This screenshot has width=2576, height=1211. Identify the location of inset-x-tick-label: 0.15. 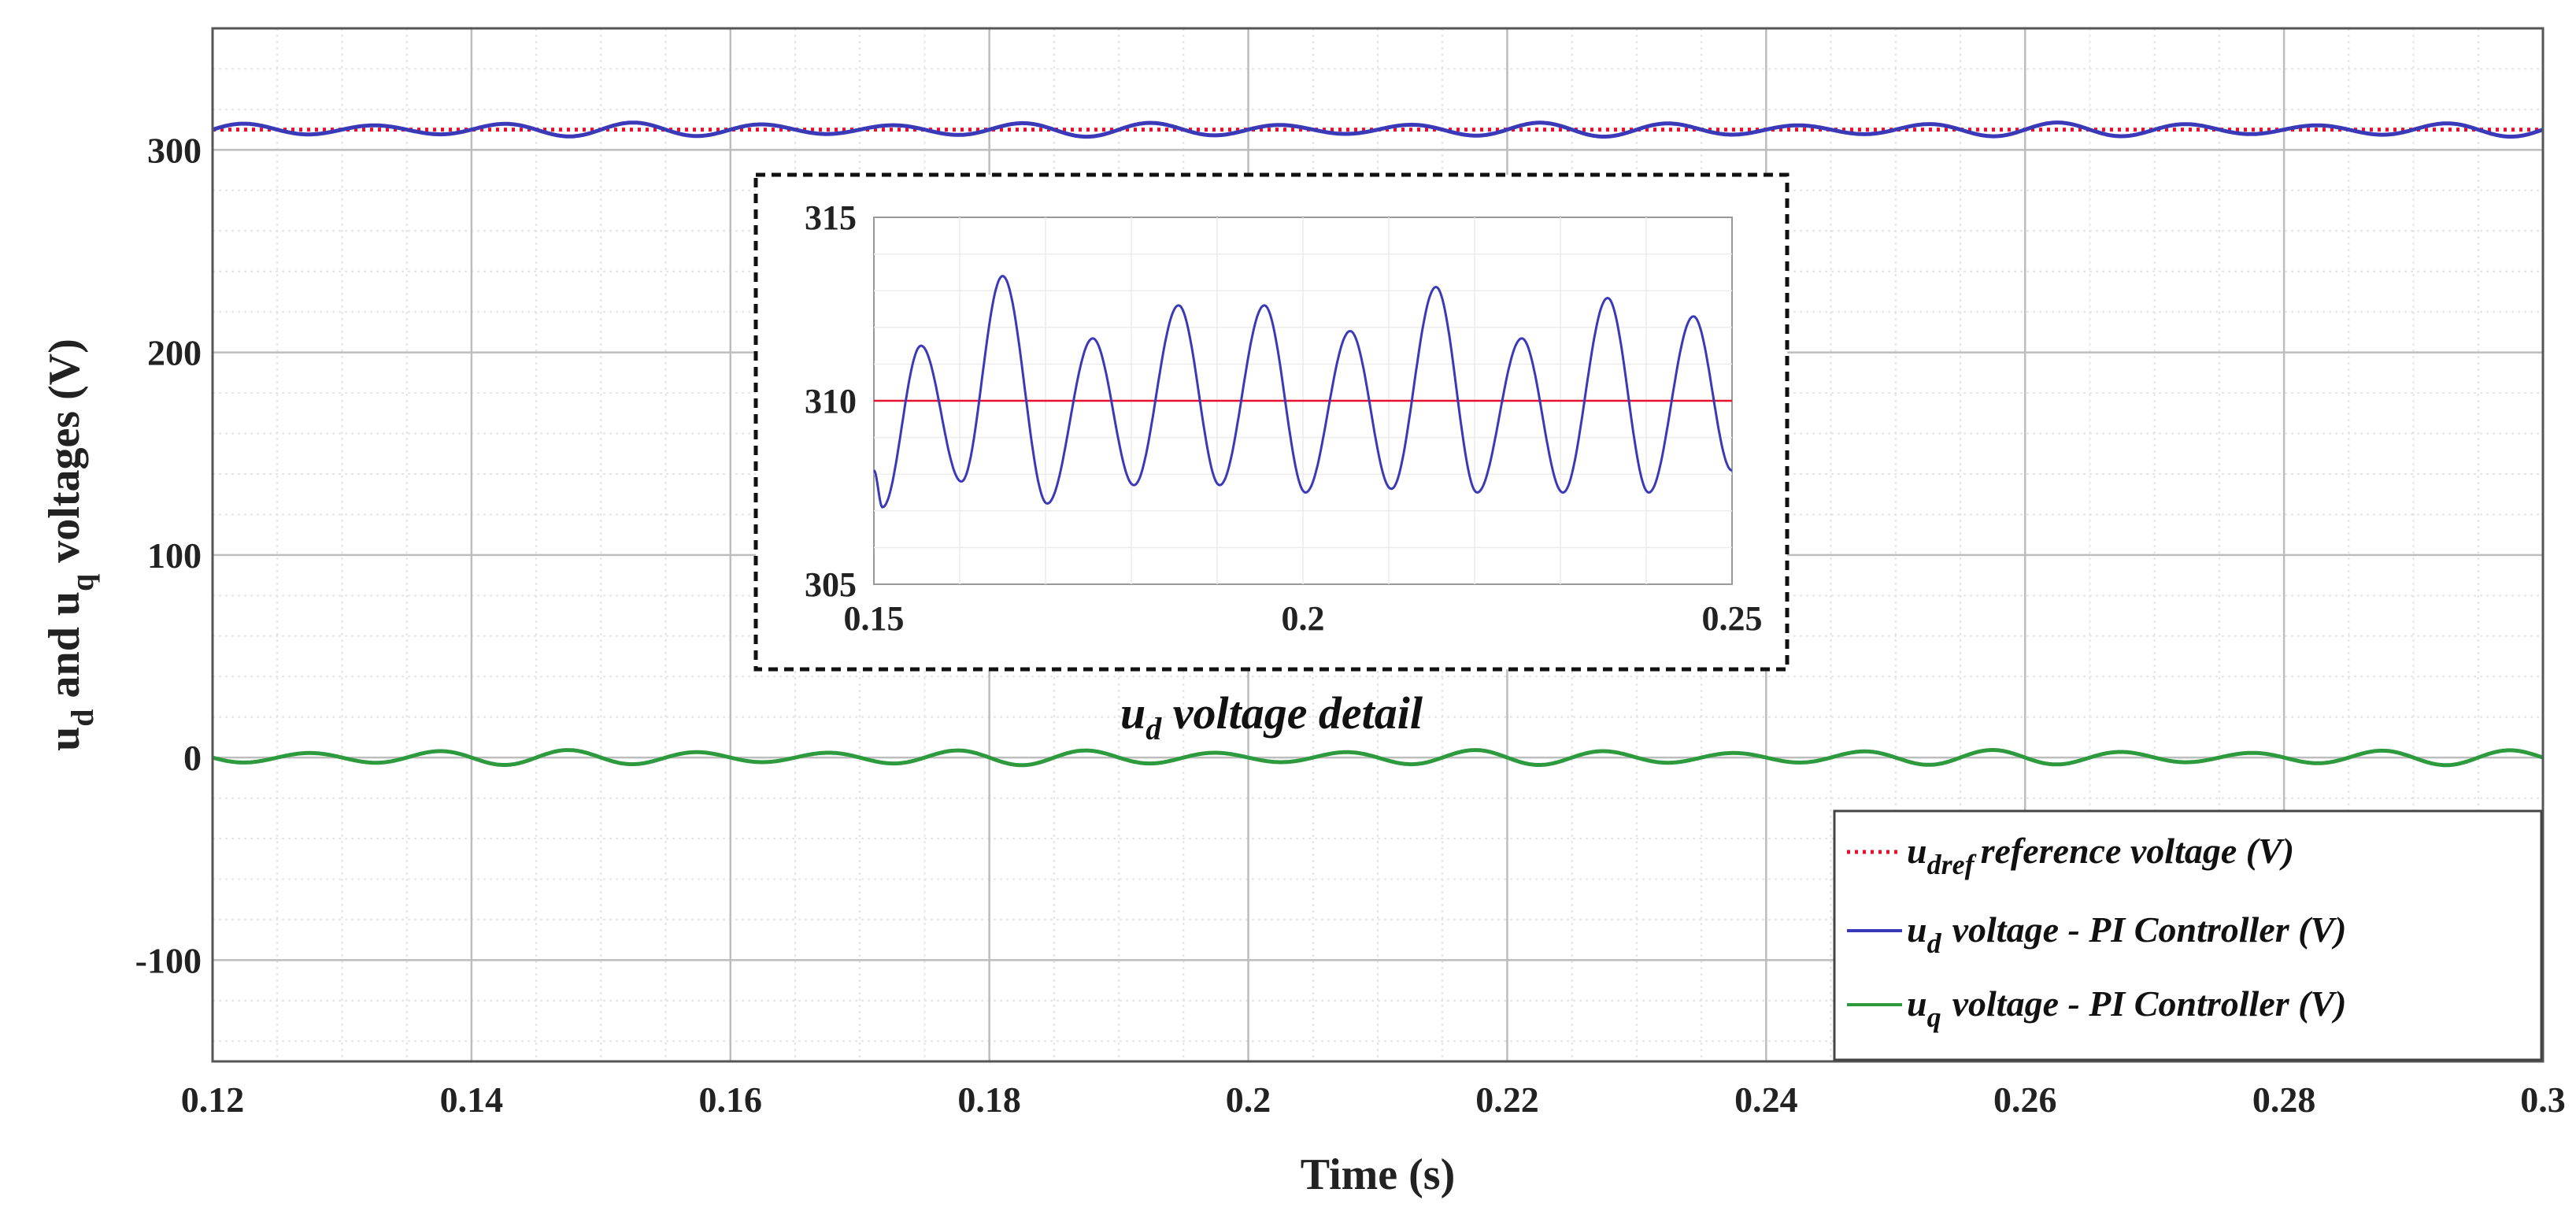
(874, 618).